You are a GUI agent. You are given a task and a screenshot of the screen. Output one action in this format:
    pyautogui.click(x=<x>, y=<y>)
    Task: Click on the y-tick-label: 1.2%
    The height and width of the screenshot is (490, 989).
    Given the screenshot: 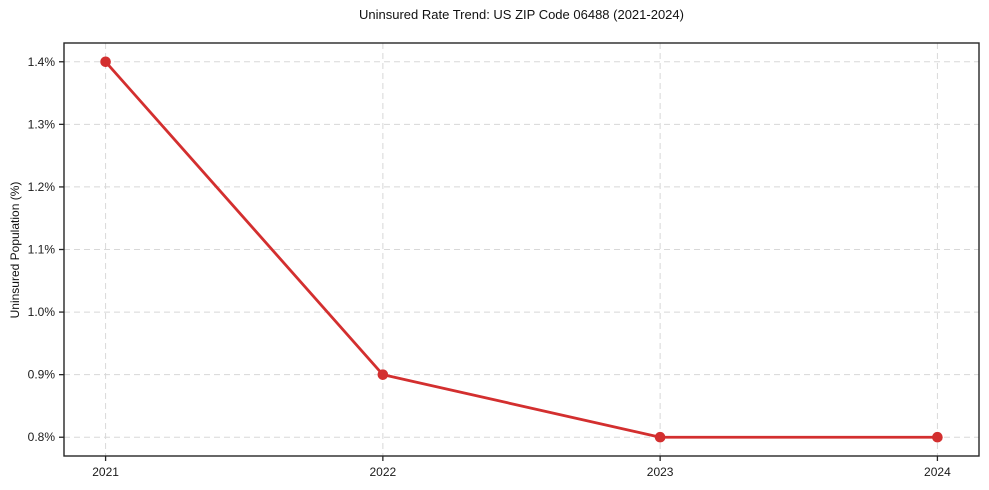 What is the action you would take?
    pyautogui.click(x=42, y=187)
    